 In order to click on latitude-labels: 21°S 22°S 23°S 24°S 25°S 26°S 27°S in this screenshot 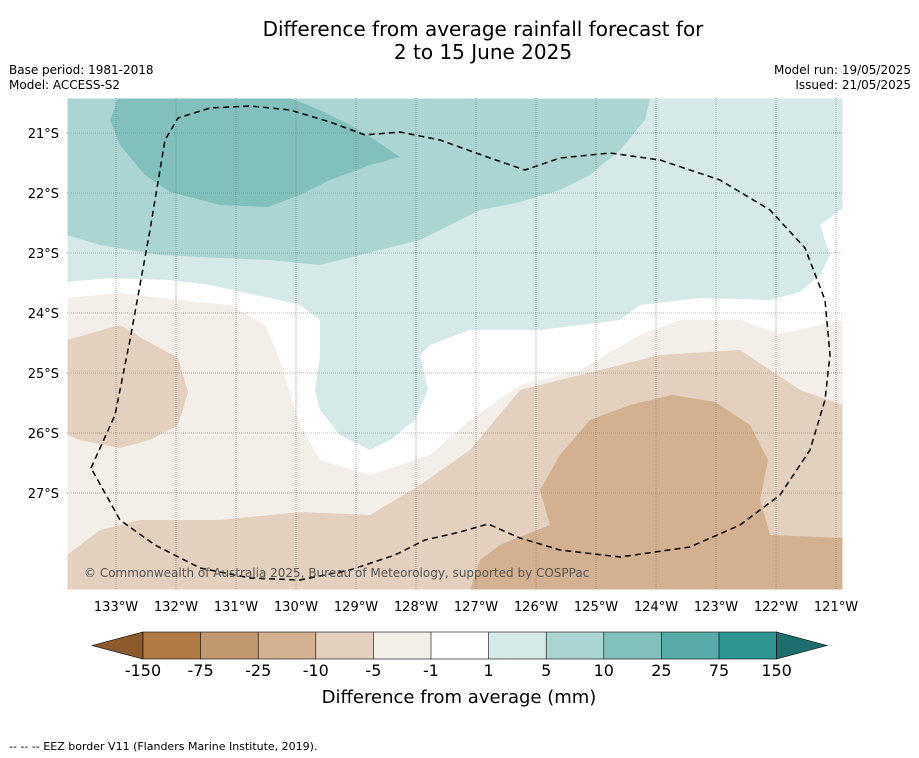, I will do `click(43, 314)`.